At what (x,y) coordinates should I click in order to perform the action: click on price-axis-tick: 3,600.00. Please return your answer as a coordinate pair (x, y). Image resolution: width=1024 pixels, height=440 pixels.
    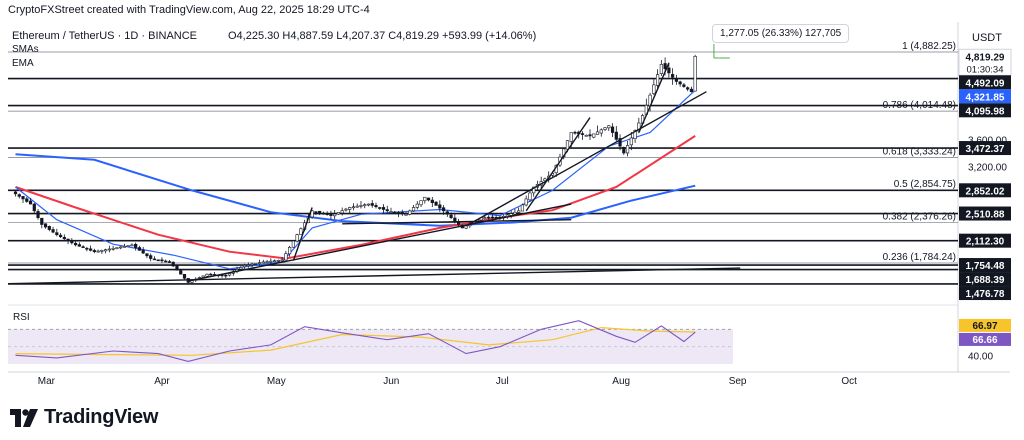
    Looking at the image, I should click on (987, 140).